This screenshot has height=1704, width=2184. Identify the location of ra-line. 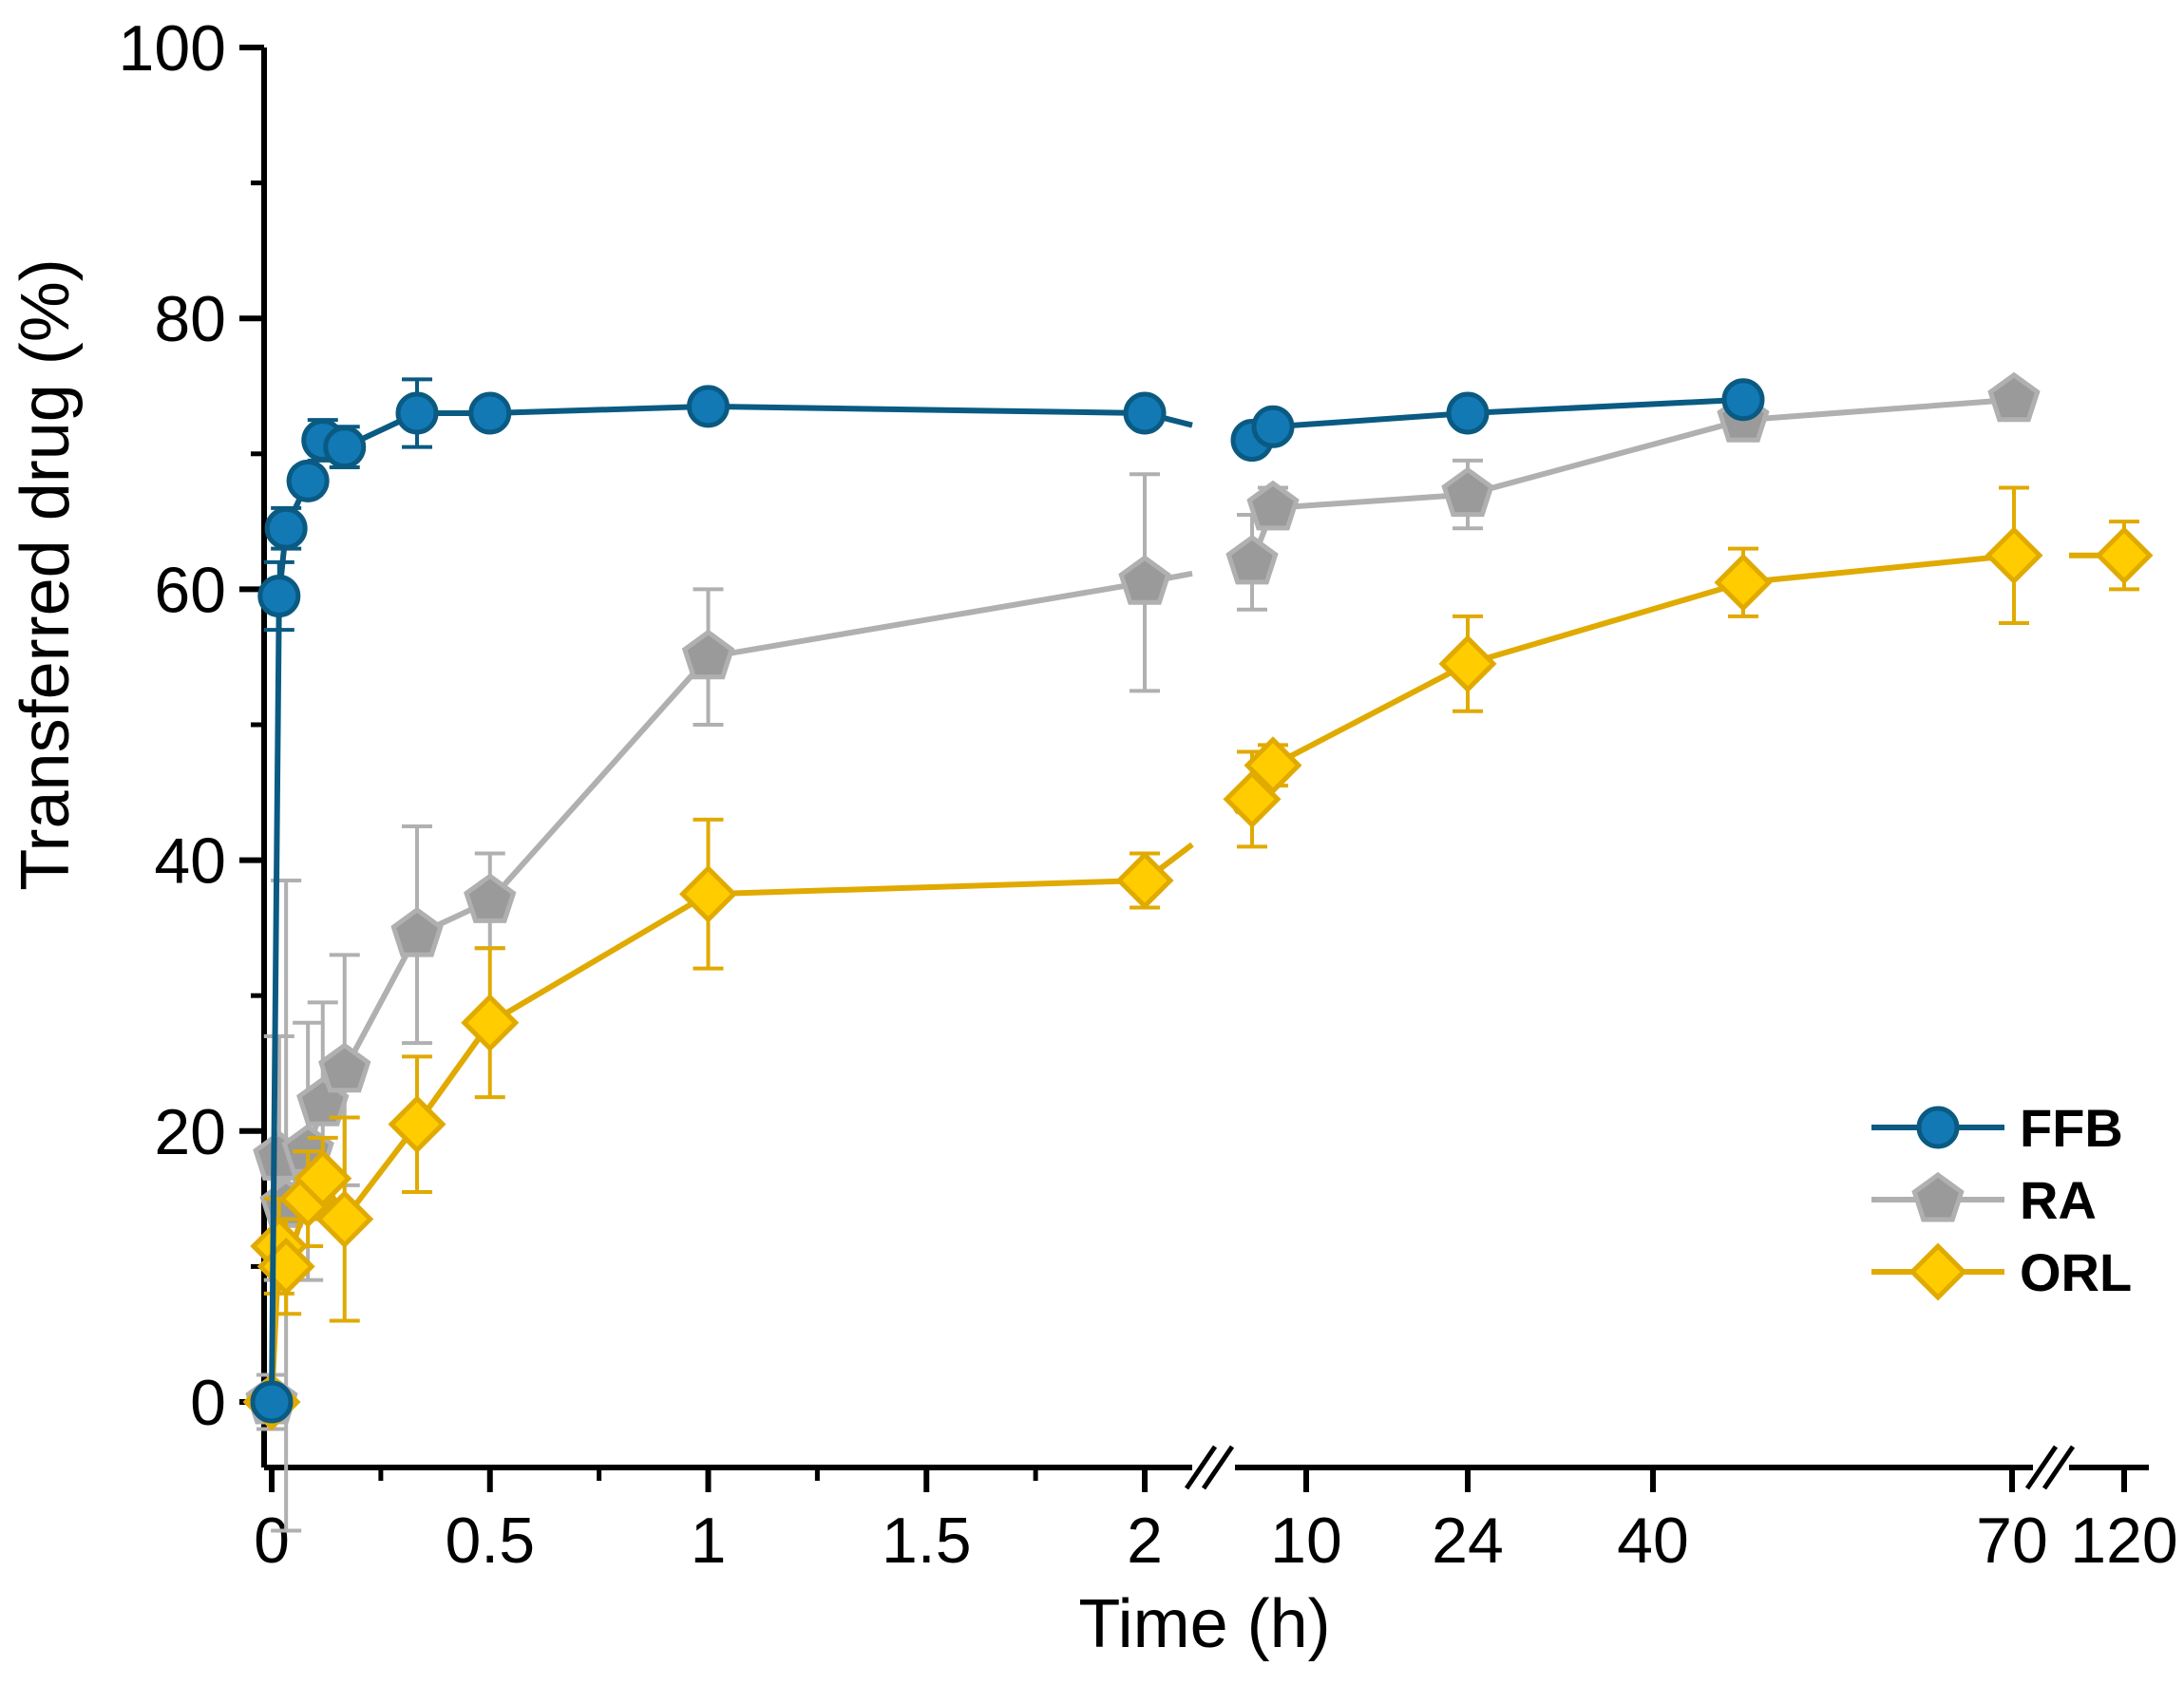
(1624, 482).